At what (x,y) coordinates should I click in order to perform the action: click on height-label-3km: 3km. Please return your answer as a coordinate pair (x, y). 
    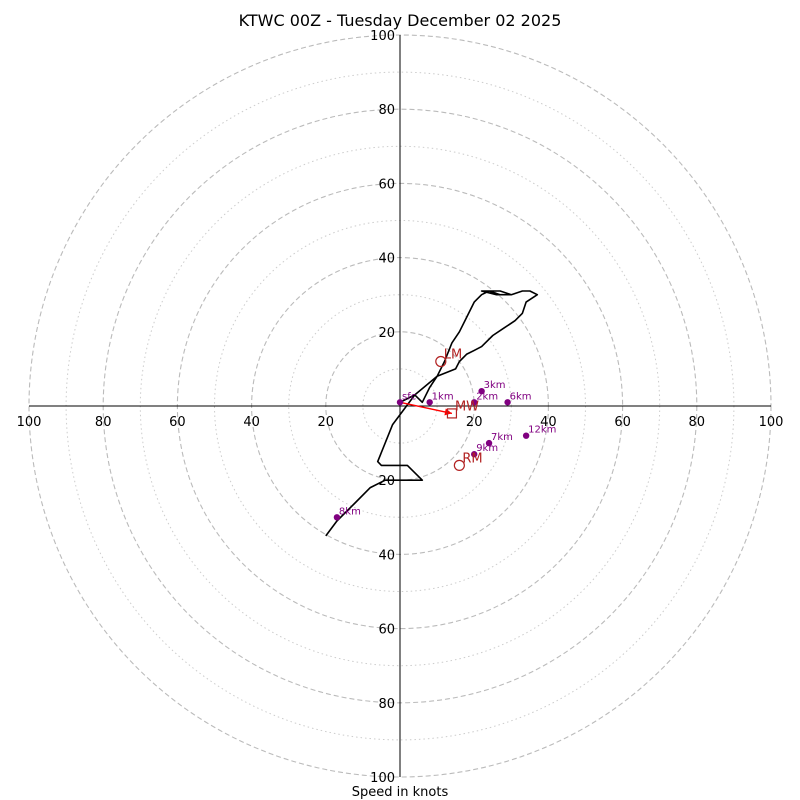
    Looking at the image, I should click on (495, 385).